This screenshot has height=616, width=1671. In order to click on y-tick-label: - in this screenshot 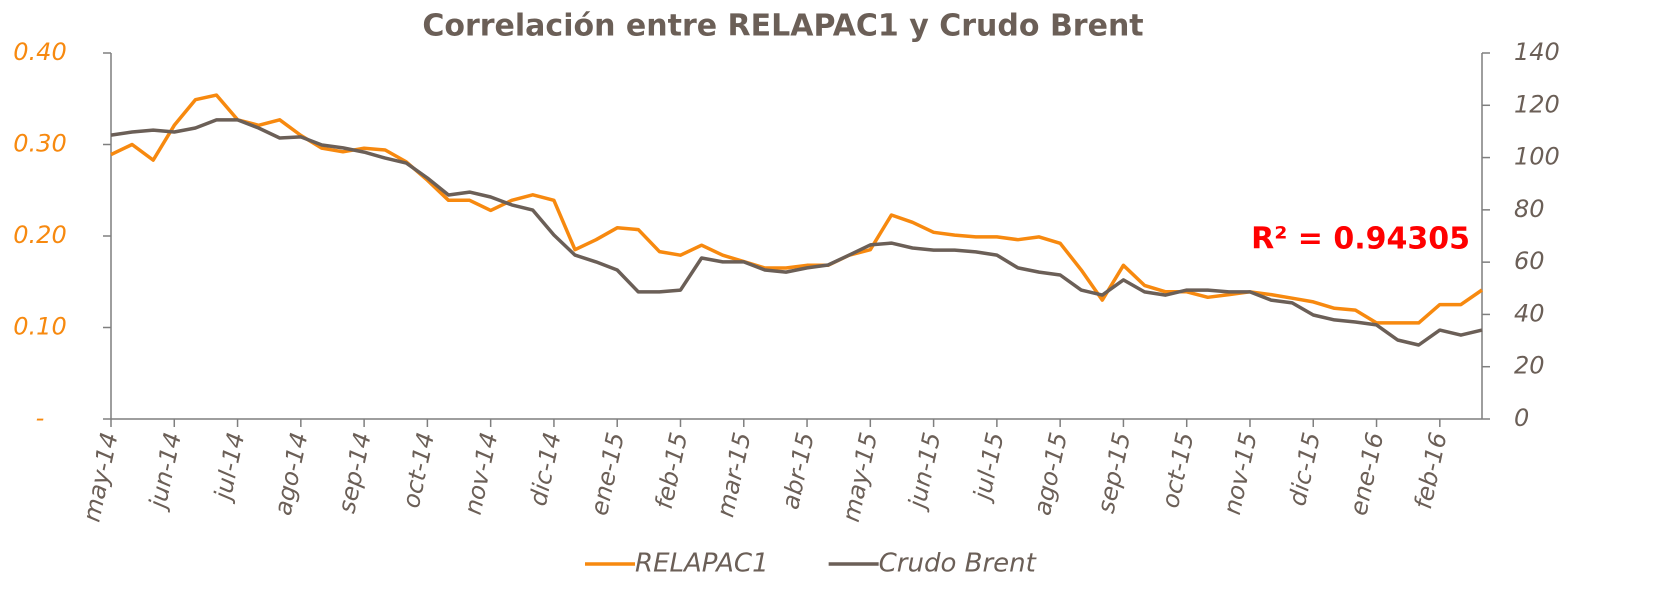, I will do `click(40, 418)`.